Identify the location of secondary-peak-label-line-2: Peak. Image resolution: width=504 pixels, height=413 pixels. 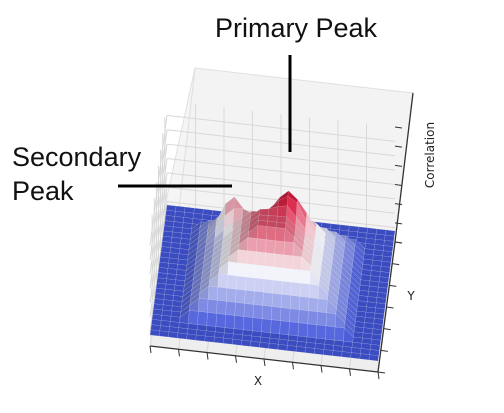
(43, 191).